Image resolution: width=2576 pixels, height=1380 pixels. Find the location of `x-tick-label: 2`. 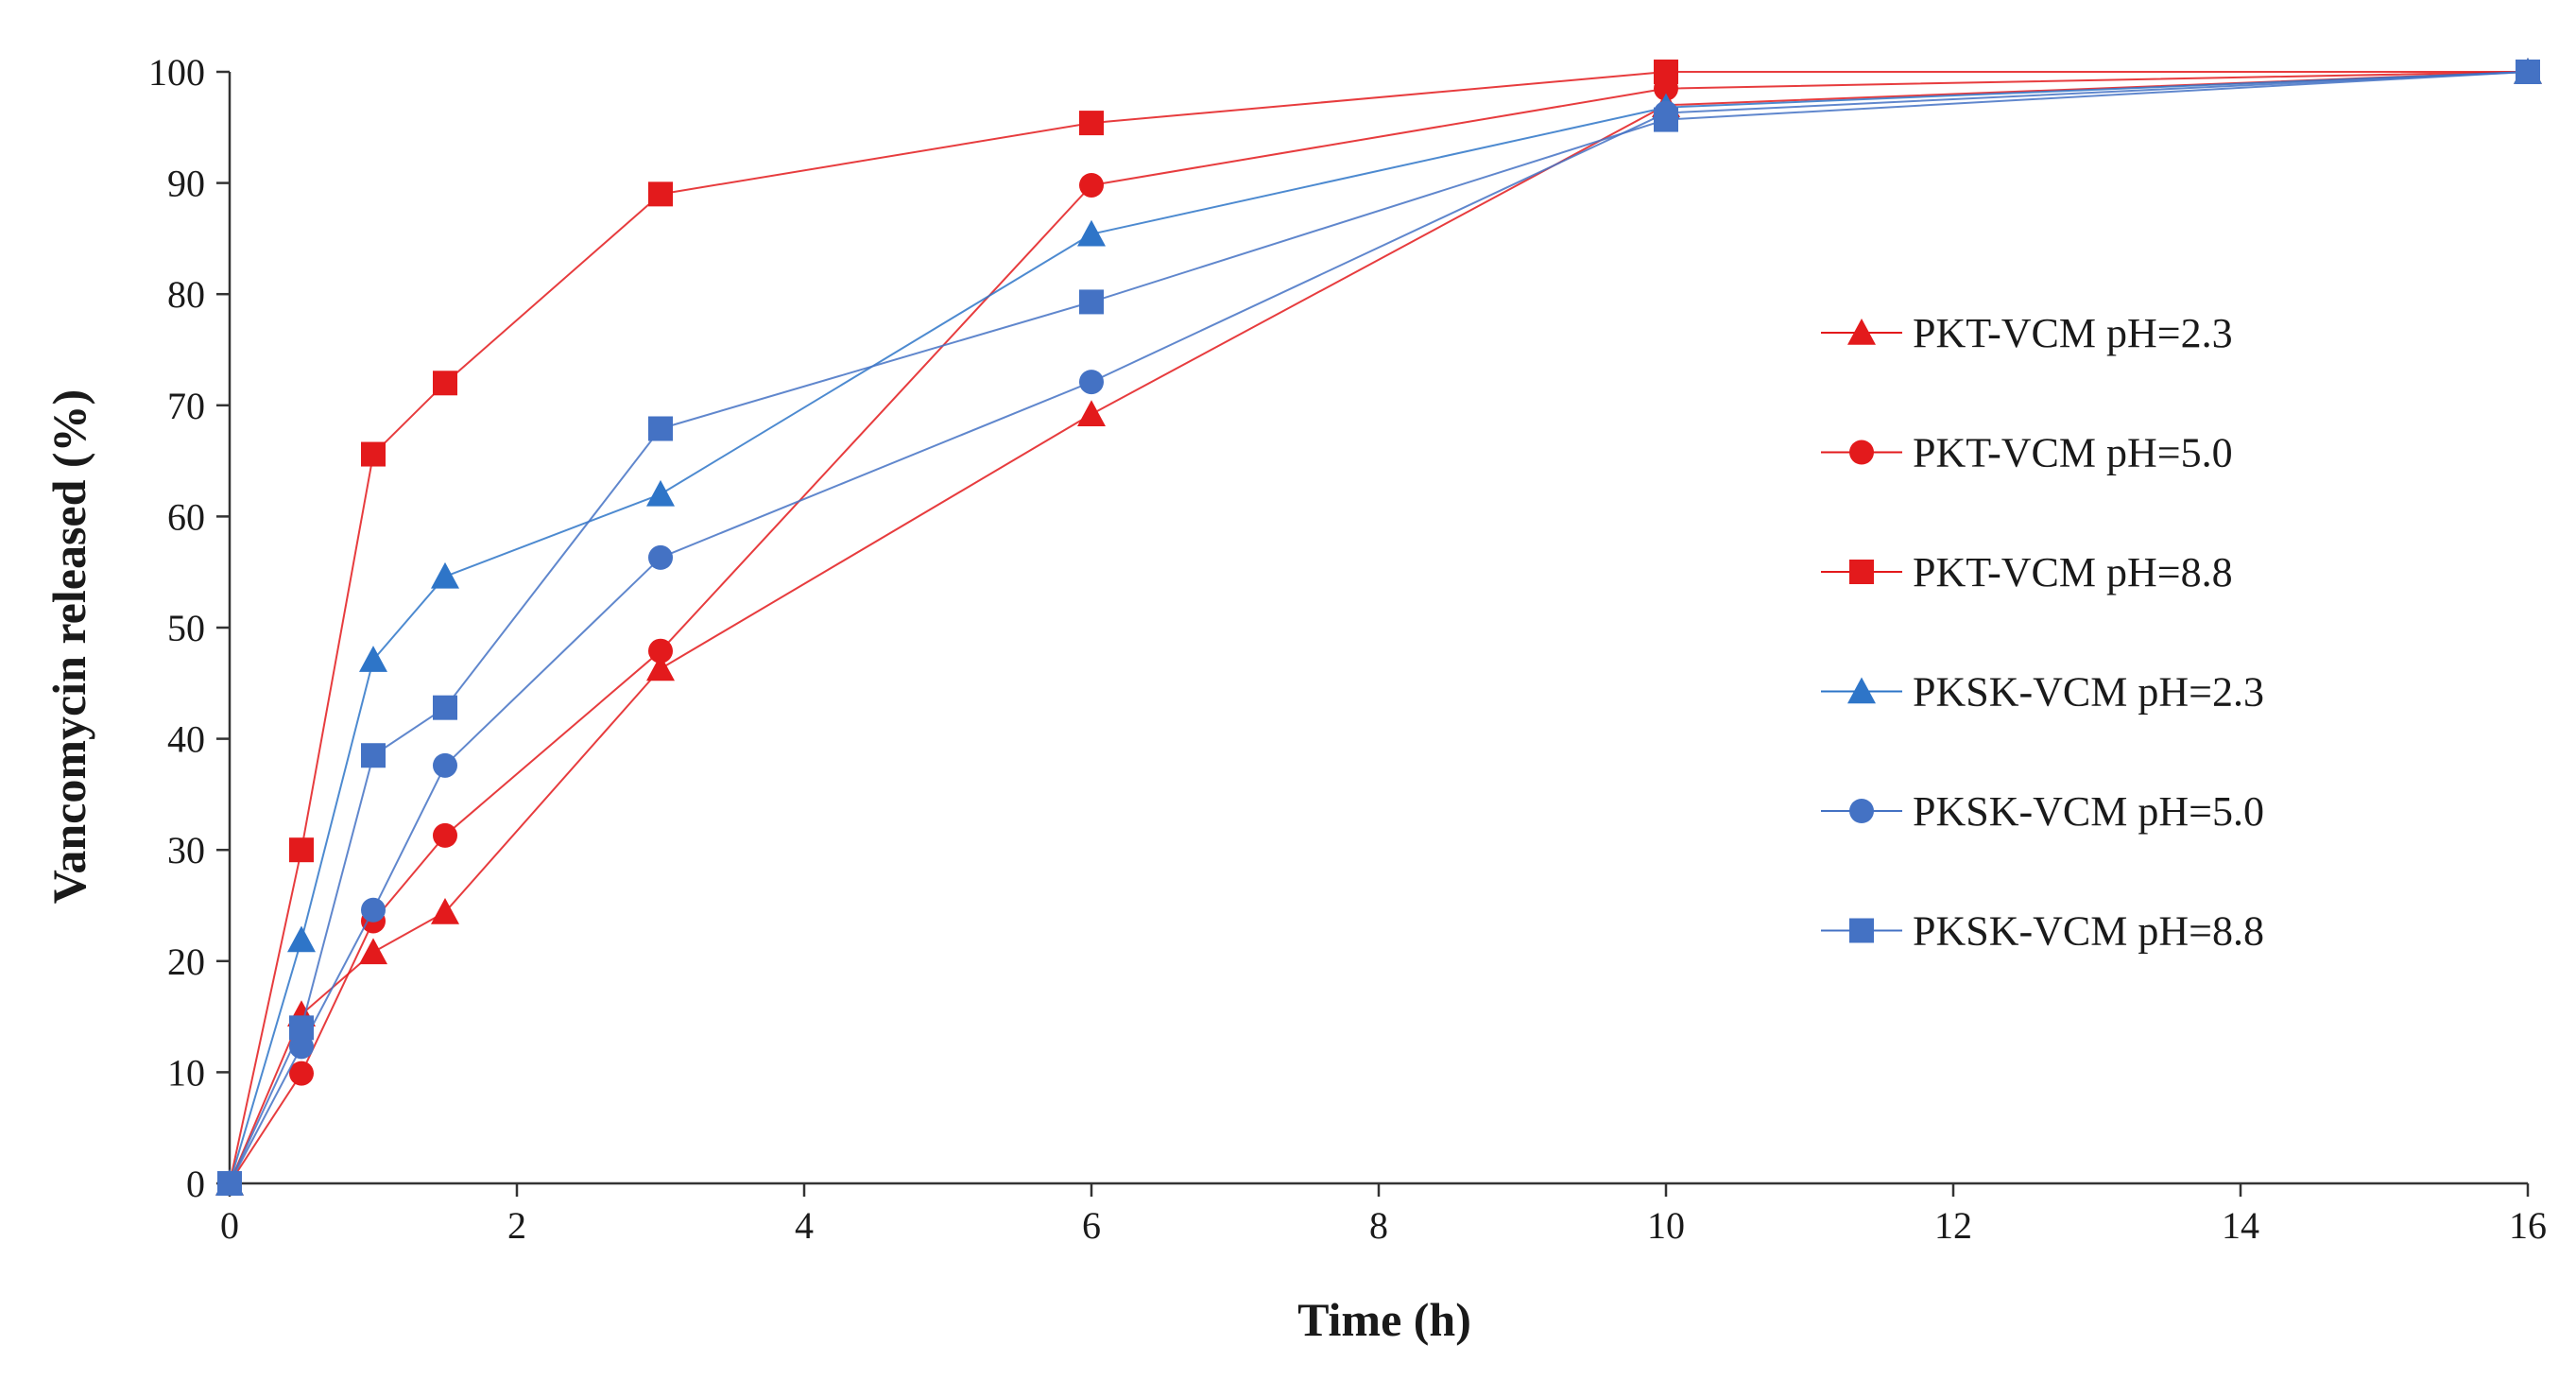

x-tick-label: 2 is located at coordinates (516, 1225).